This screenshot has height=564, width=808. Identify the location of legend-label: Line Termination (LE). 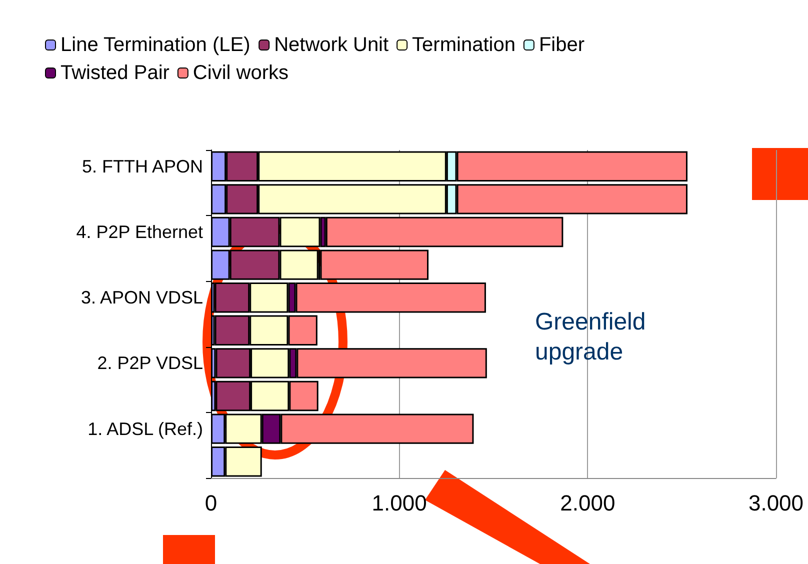
(155, 45).